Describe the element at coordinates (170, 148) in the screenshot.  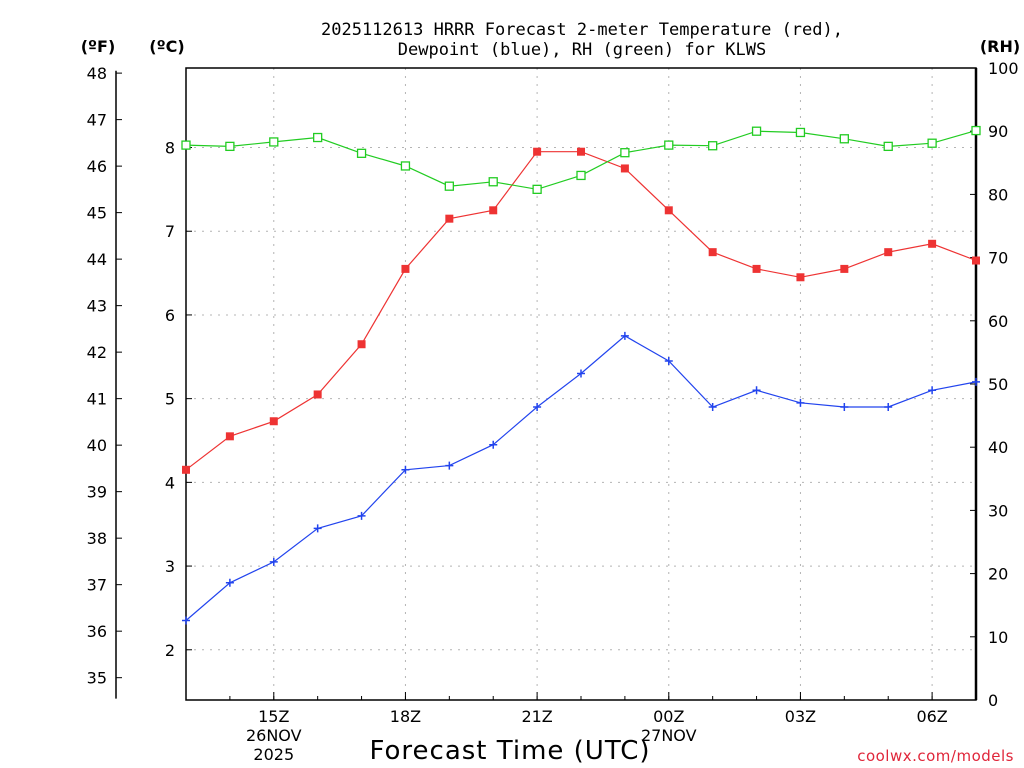
I see `celsius-tick-8: 8` at that location.